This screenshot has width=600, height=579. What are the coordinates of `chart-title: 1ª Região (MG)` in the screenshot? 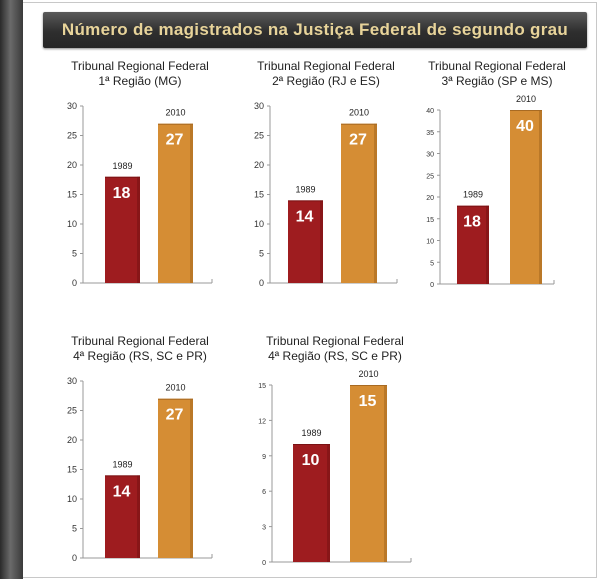 It's located at (139, 81).